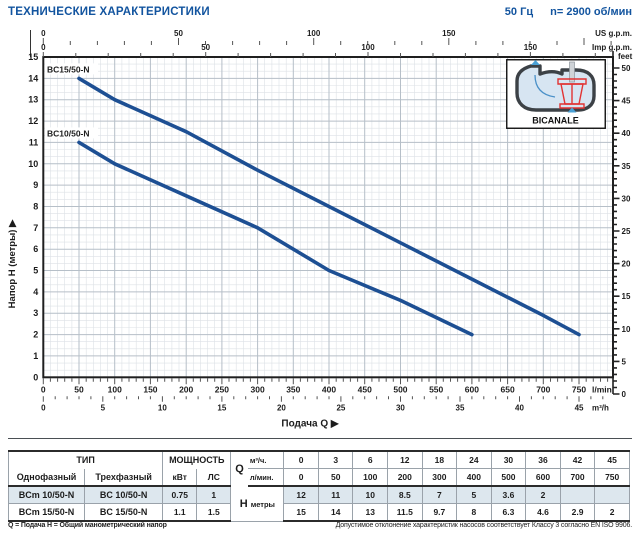 The height and width of the screenshot is (538, 640). I want to click on q-m3h-value: 6, so click(370, 459).